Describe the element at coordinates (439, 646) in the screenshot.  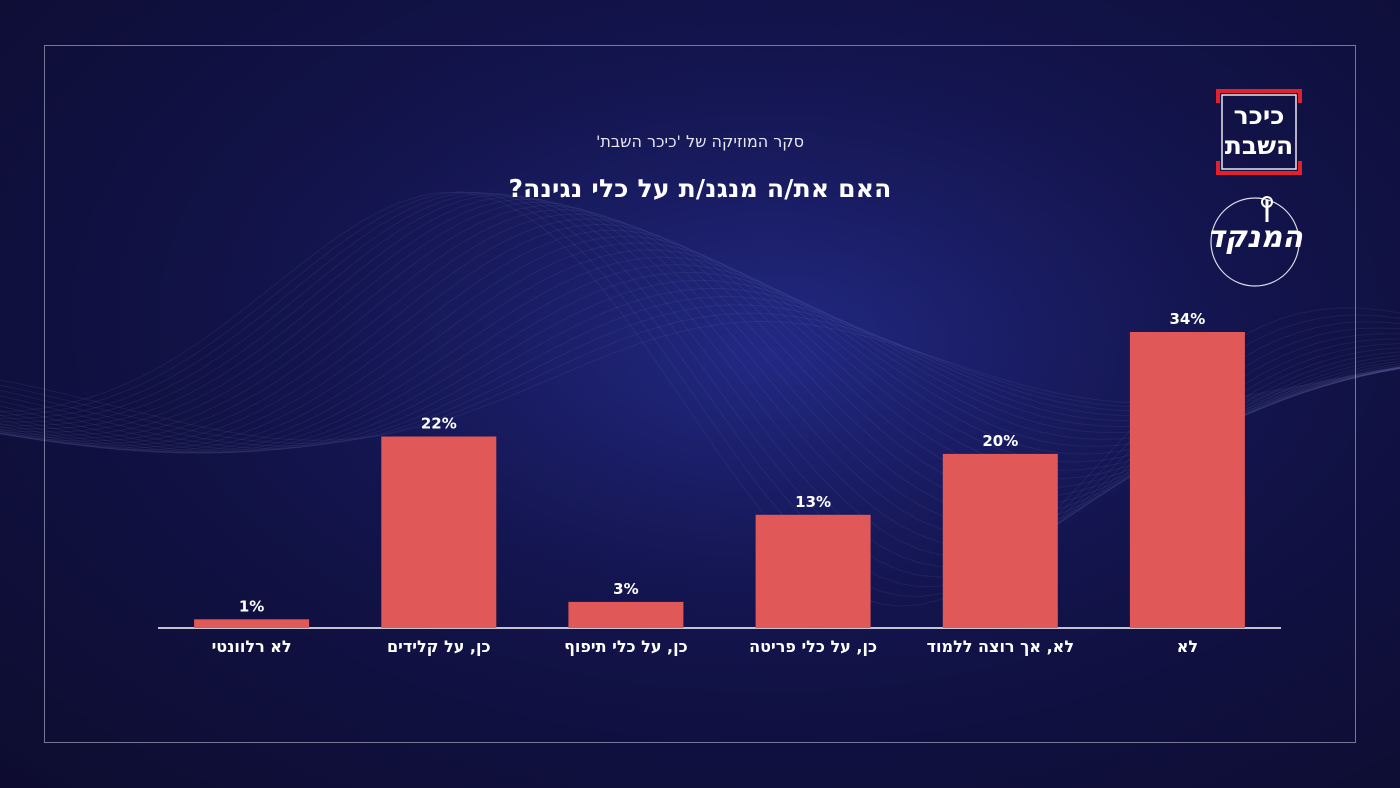
I see `category-label: כן, על קלידים` at that location.